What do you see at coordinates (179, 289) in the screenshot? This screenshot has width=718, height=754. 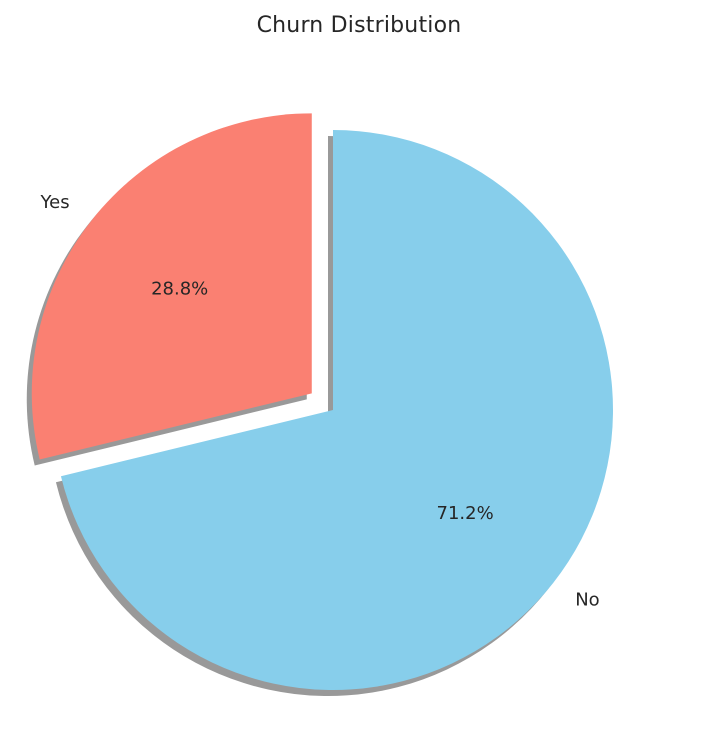 I see `slice-percent-yes: 28.8%` at bounding box center [179, 289].